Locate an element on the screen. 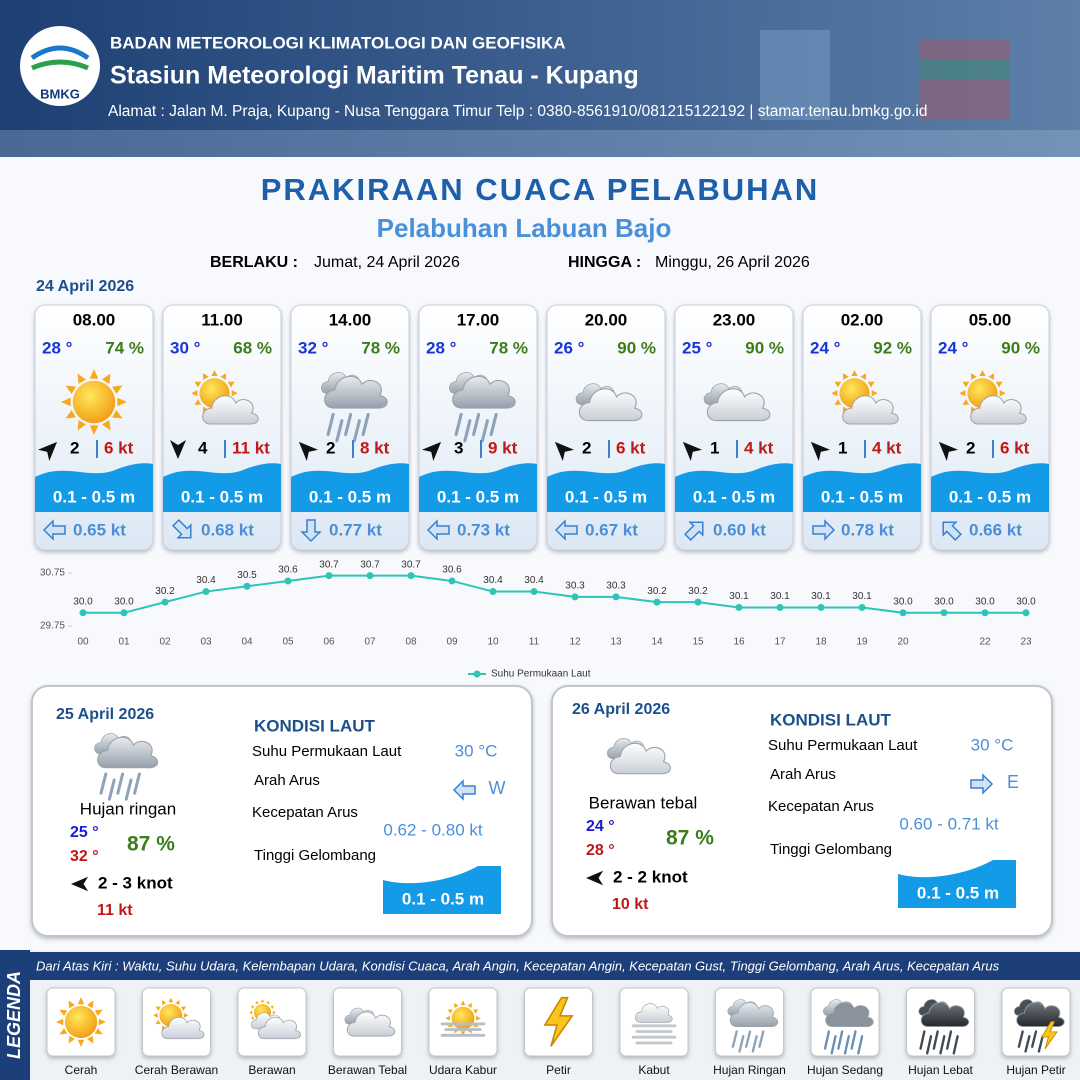 This screenshot has width=1080, height=1080. x-tick-label: 11 is located at coordinates (534, 642).